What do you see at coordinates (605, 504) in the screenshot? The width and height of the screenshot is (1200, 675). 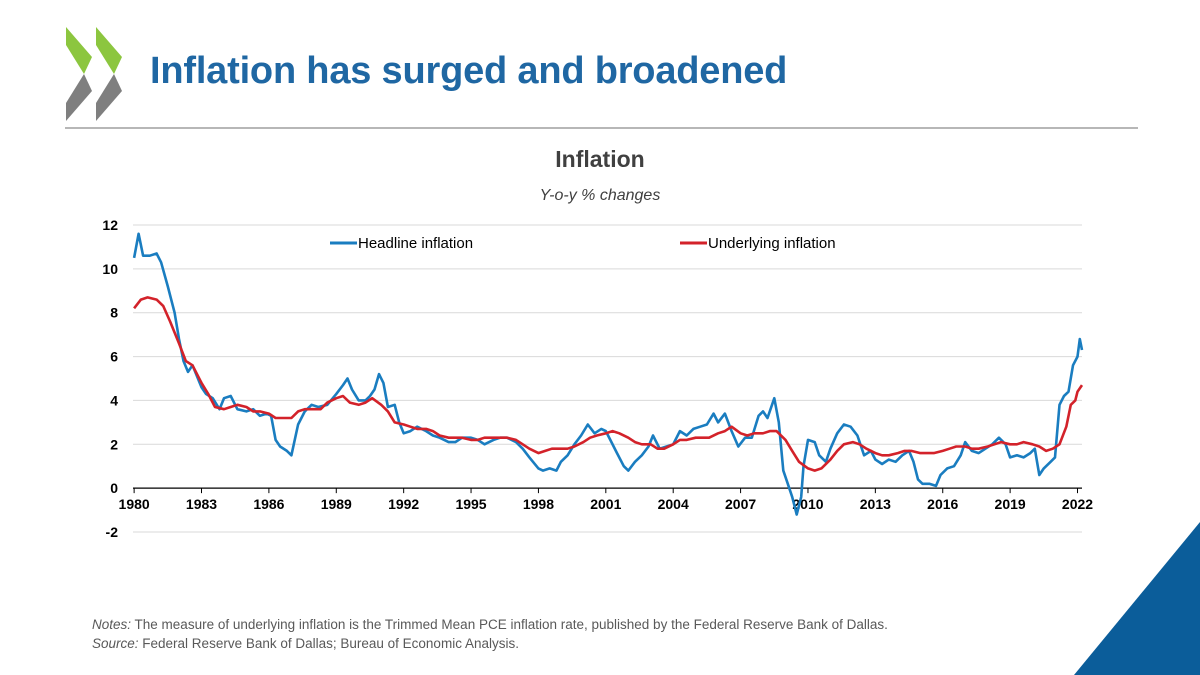 I see `x-tick-label: 2001` at bounding box center [605, 504].